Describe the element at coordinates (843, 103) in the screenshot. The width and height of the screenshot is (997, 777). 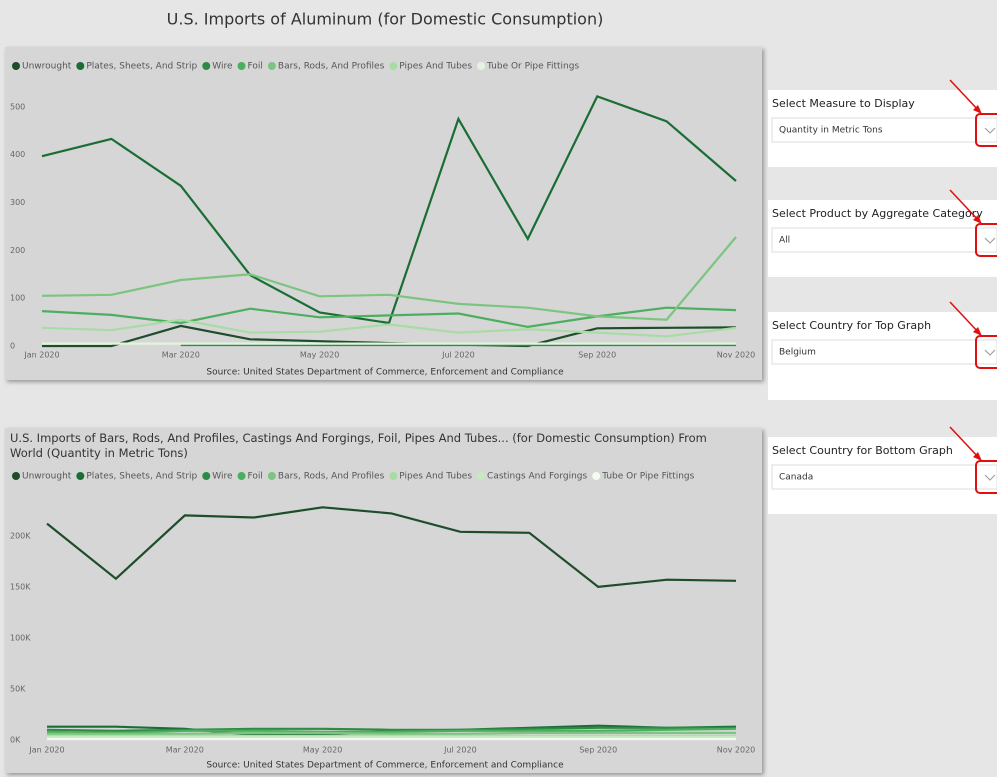
I see `slicer-label: Select Measure to Display` at that location.